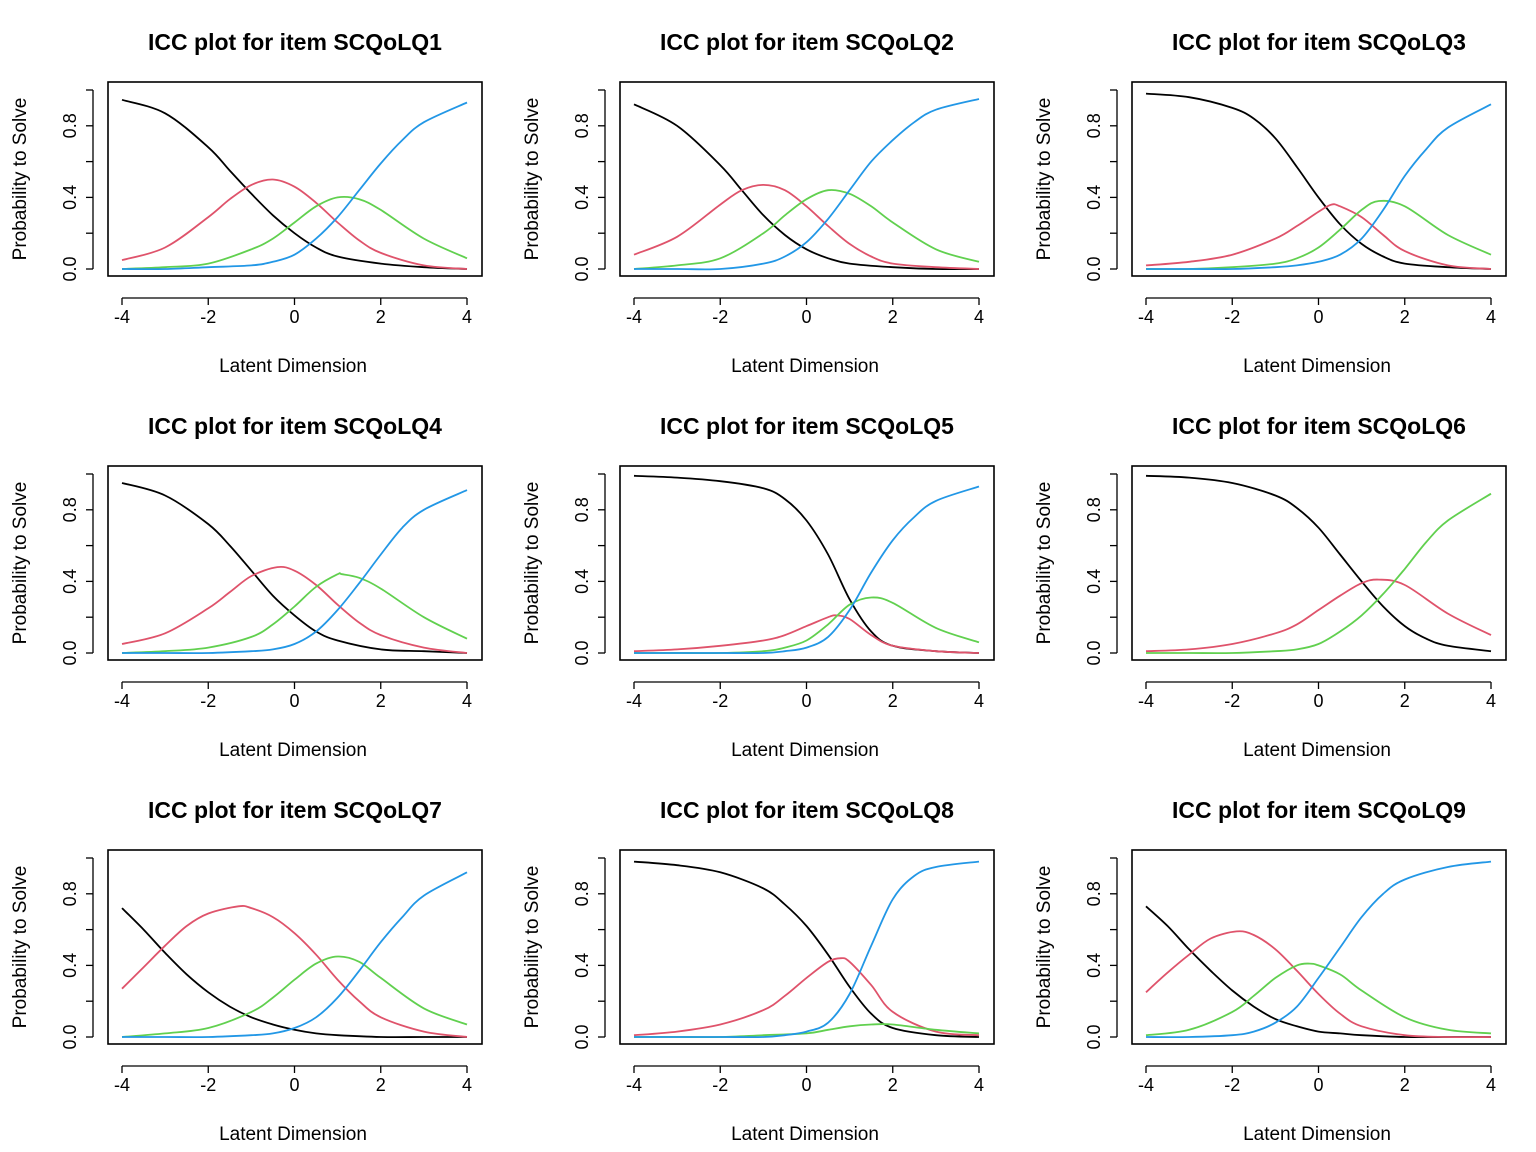 This screenshot has height=1152, width=1536. Describe the element at coordinates (295, 810) in the screenshot. I see `chart-title: ICC plot for item SCQoLQ7` at that location.